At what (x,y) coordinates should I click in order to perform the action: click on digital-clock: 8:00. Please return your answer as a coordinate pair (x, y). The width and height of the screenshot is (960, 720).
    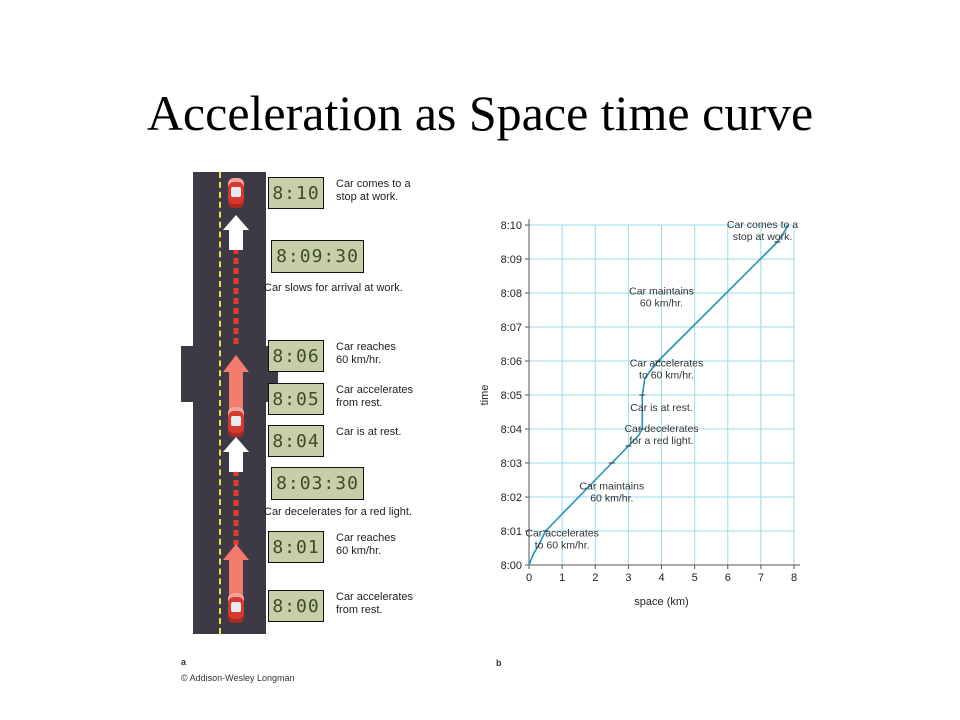
    Looking at the image, I should click on (296, 606).